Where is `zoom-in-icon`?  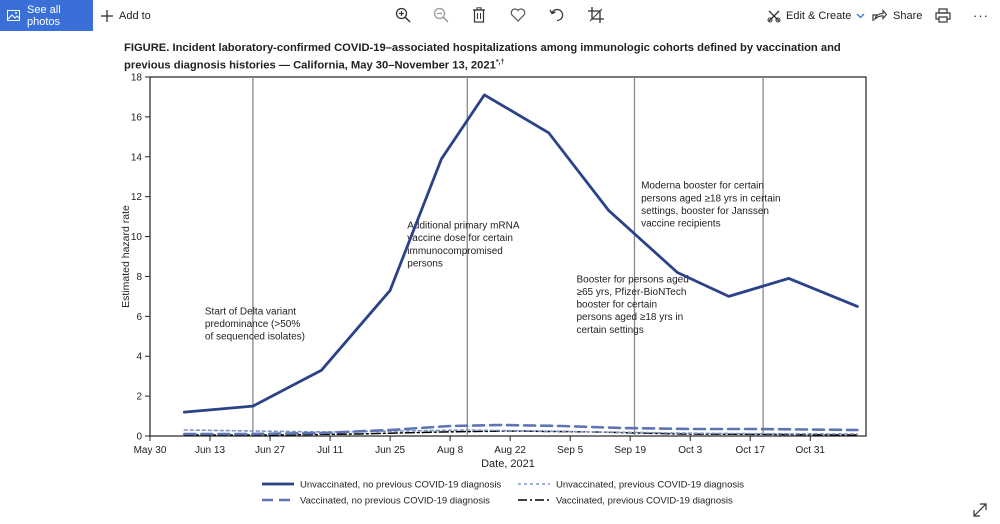
zoom-in-icon is located at coordinates (403, 15).